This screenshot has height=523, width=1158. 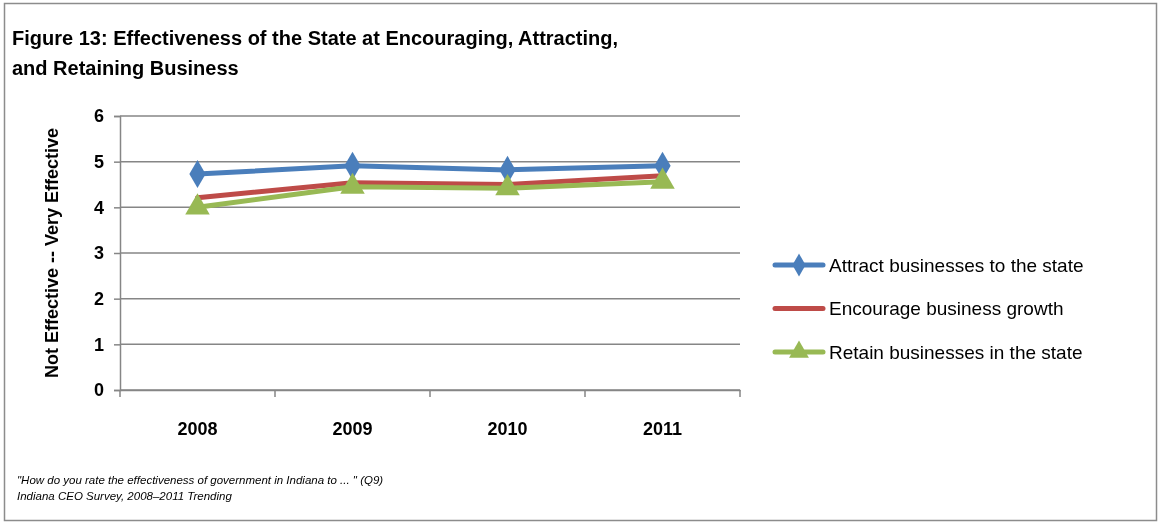 I want to click on y-axis-title: Not Effective -- Very Effective, so click(x=52, y=253).